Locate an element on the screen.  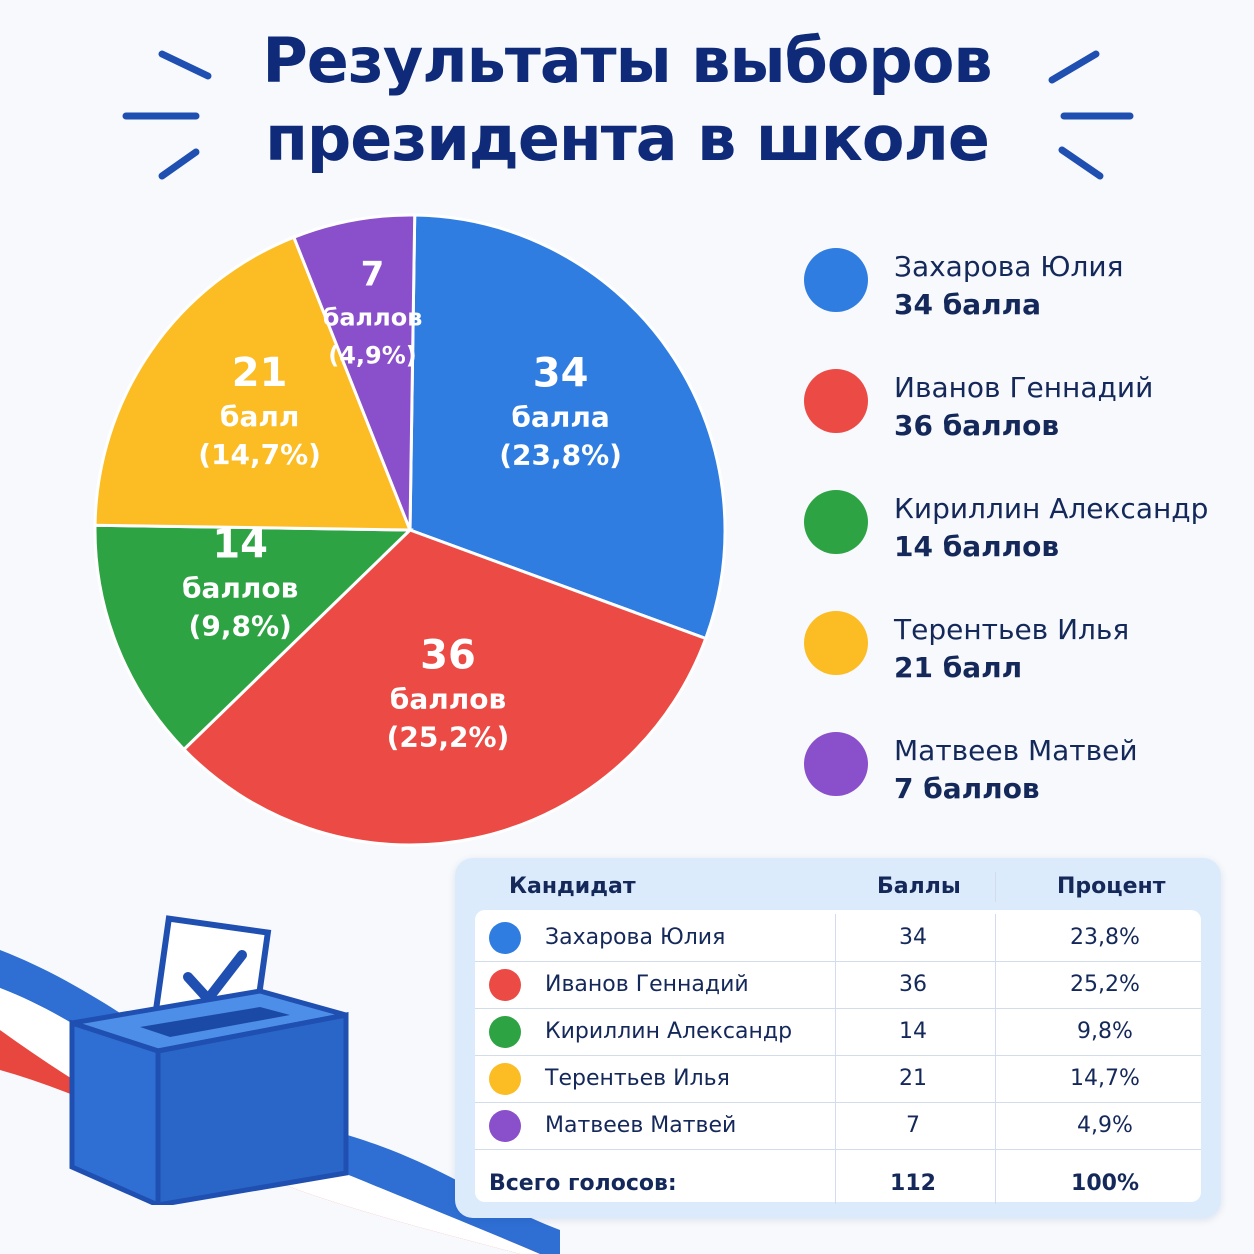
row-candidate: Терентьев Илья is located at coordinates (637, 1078).